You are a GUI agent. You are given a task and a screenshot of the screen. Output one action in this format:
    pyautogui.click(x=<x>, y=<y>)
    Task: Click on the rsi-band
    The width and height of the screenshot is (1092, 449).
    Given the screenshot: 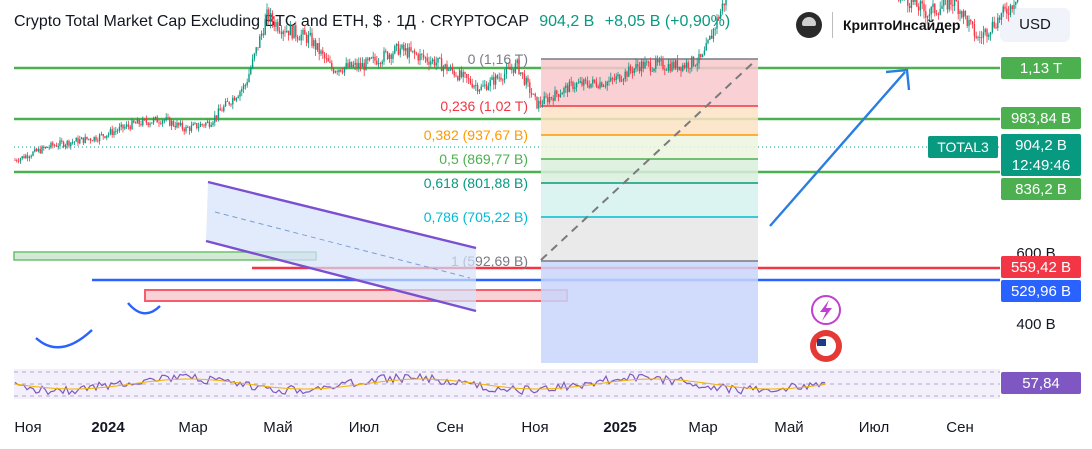 What is the action you would take?
    pyautogui.click(x=507, y=384)
    